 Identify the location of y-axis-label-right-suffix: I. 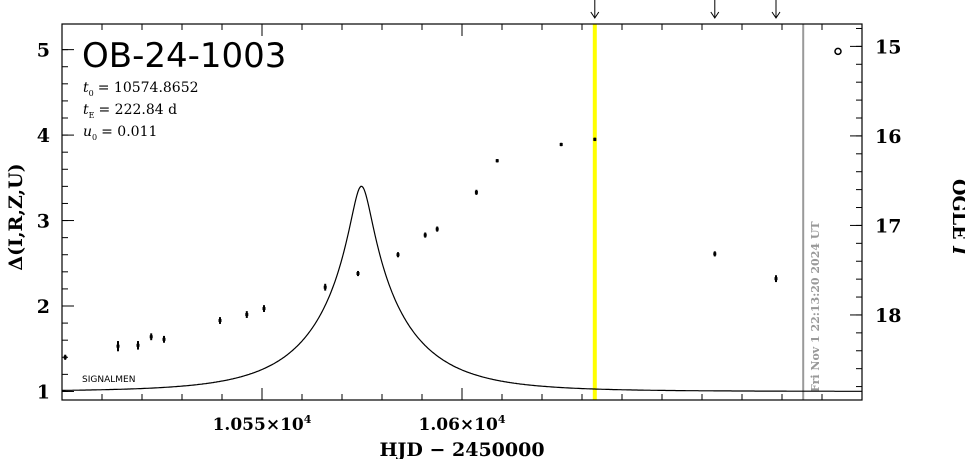
(956, 250).